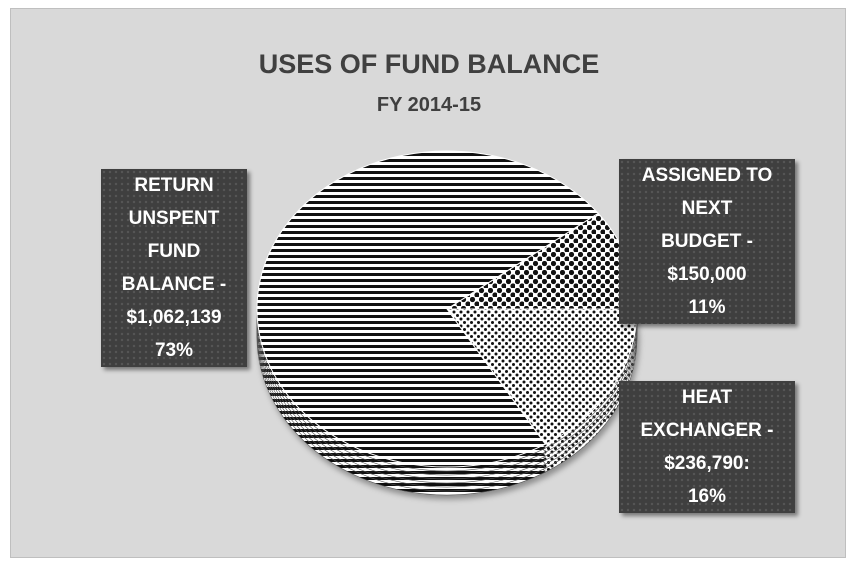 The image size is (856, 566). Describe the element at coordinates (707, 463) in the screenshot. I see `data-label-line: $236,790:` at that location.